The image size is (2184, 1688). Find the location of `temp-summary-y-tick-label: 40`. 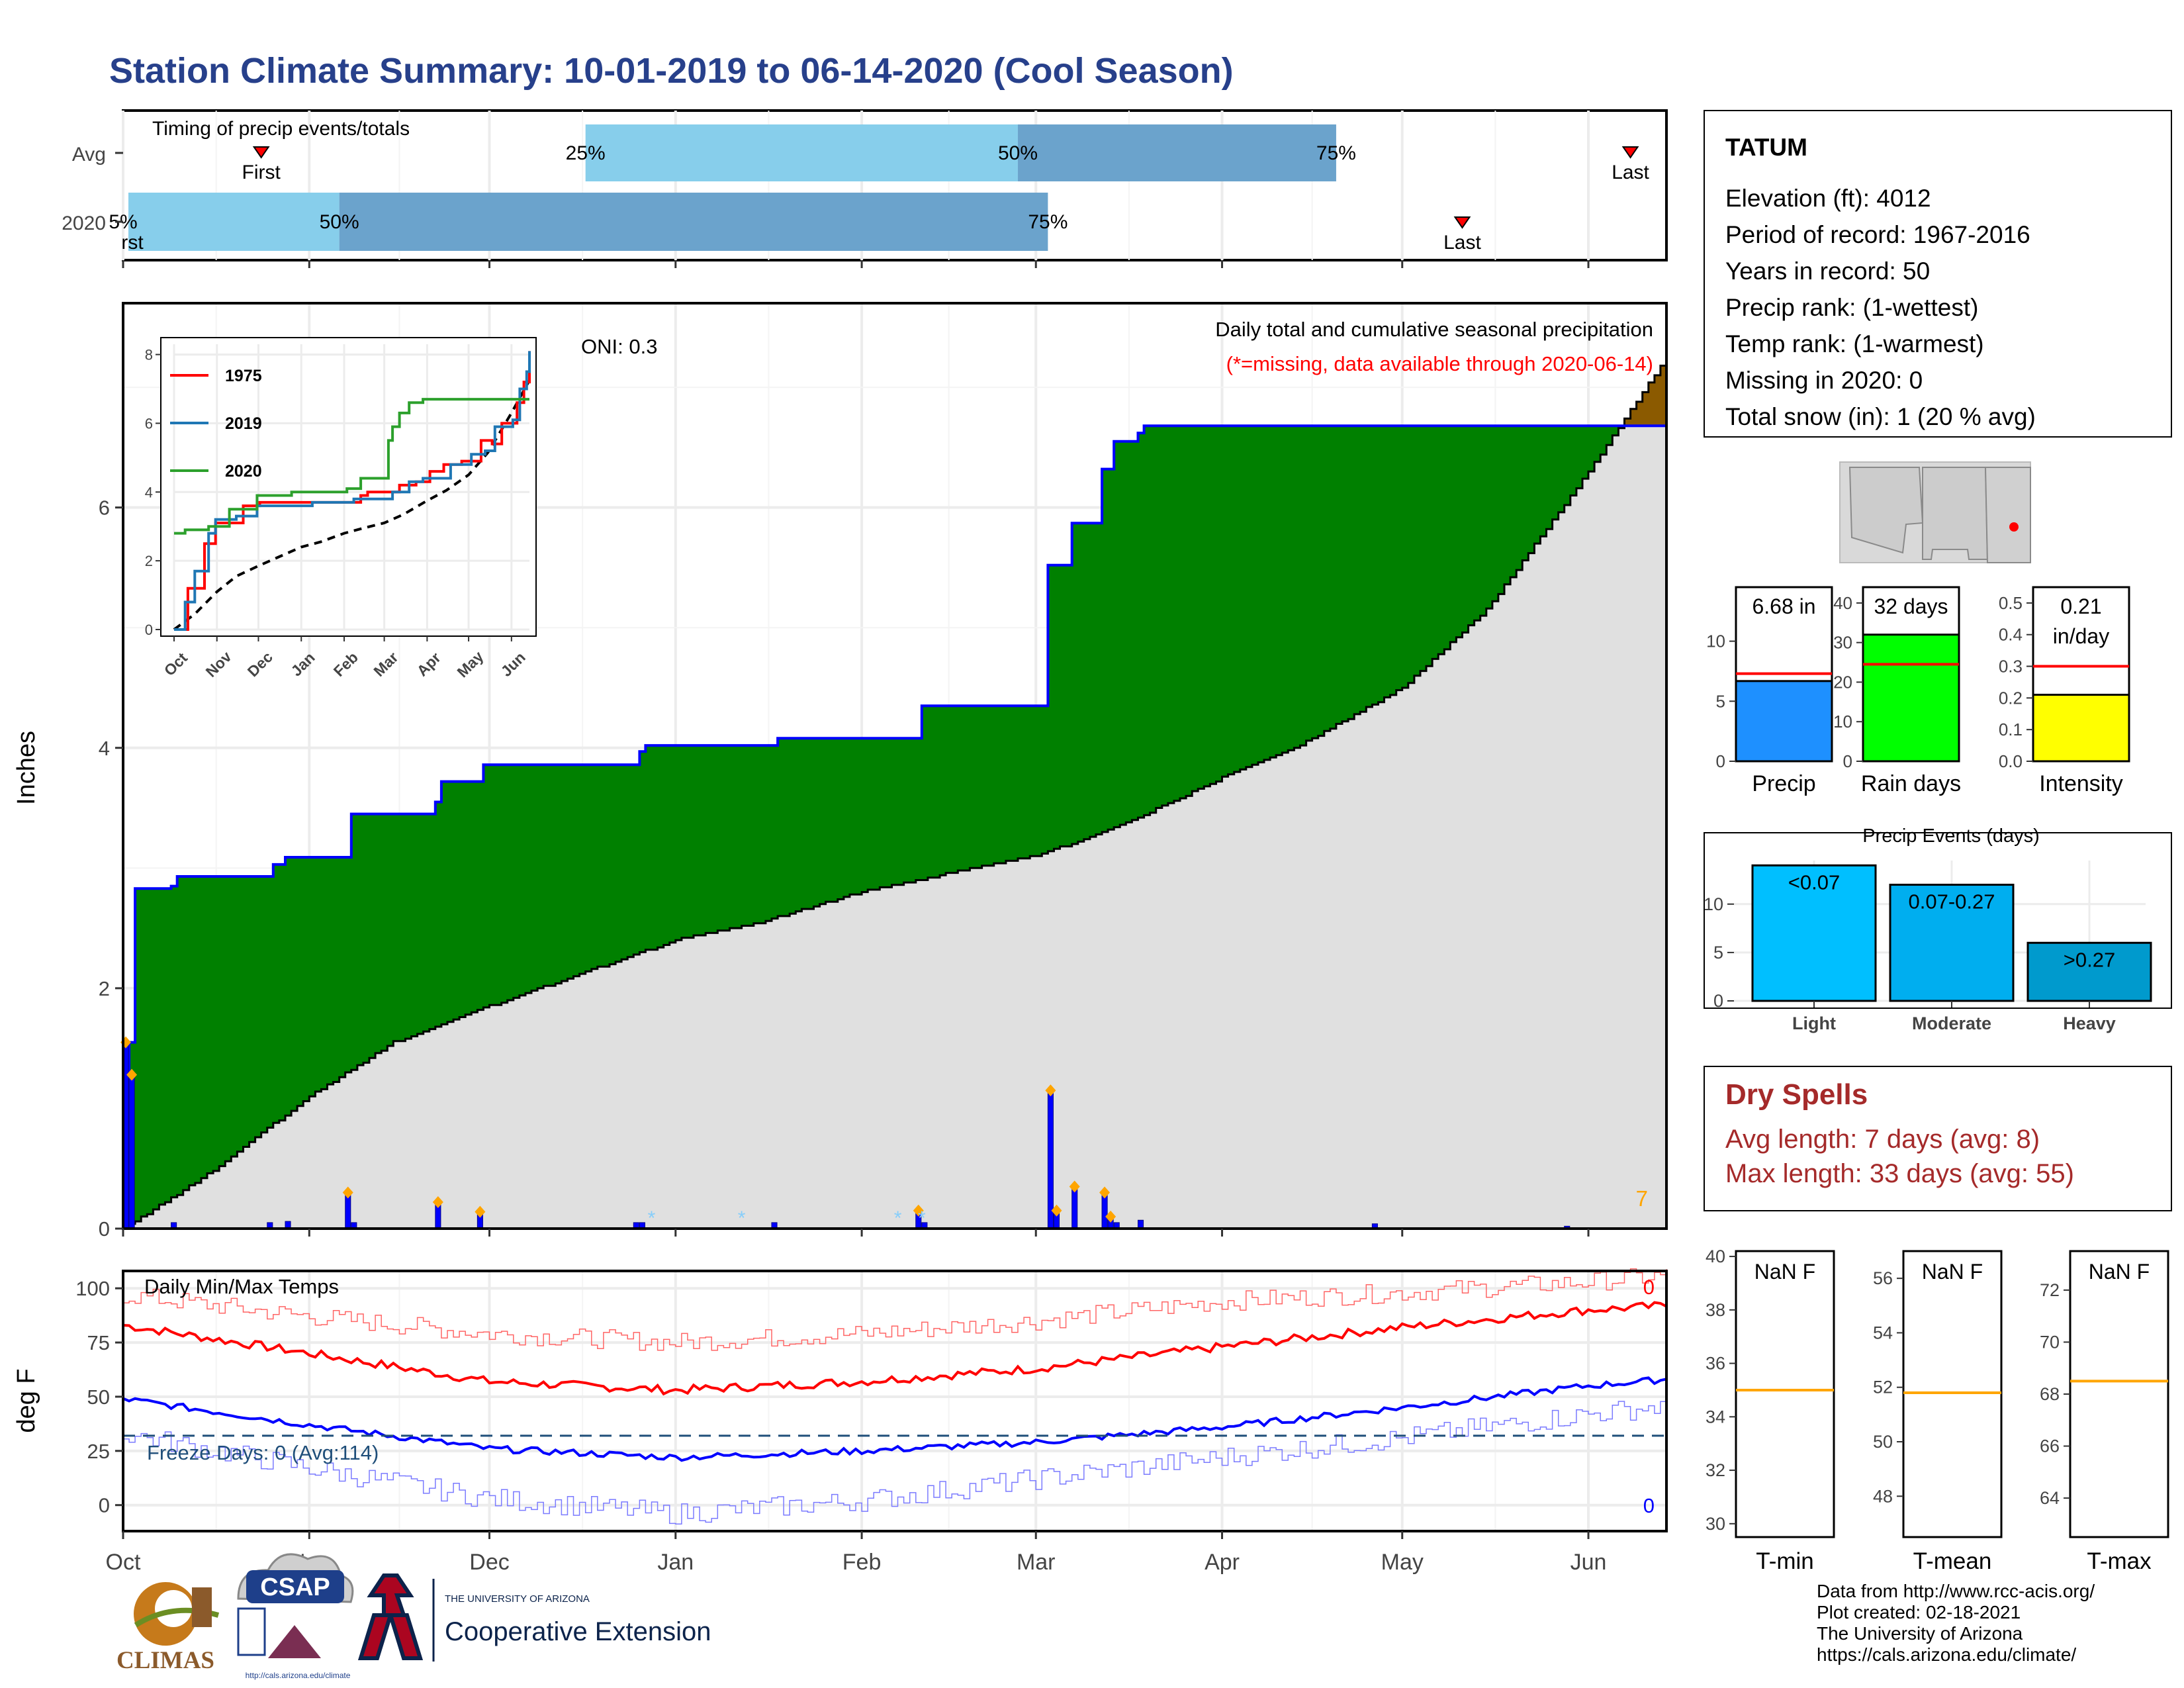

temp-summary-y-tick-label: 40 is located at coordinates (1715, 1256).